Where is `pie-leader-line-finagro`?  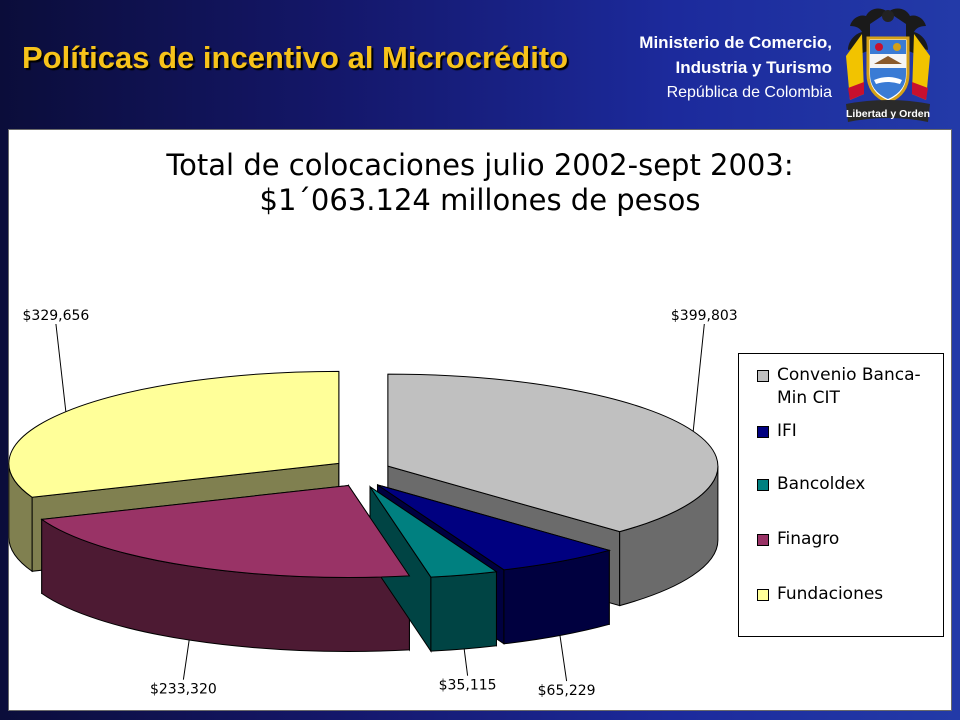
pie-leader-line-finagro is located at coordinates (186, 659).